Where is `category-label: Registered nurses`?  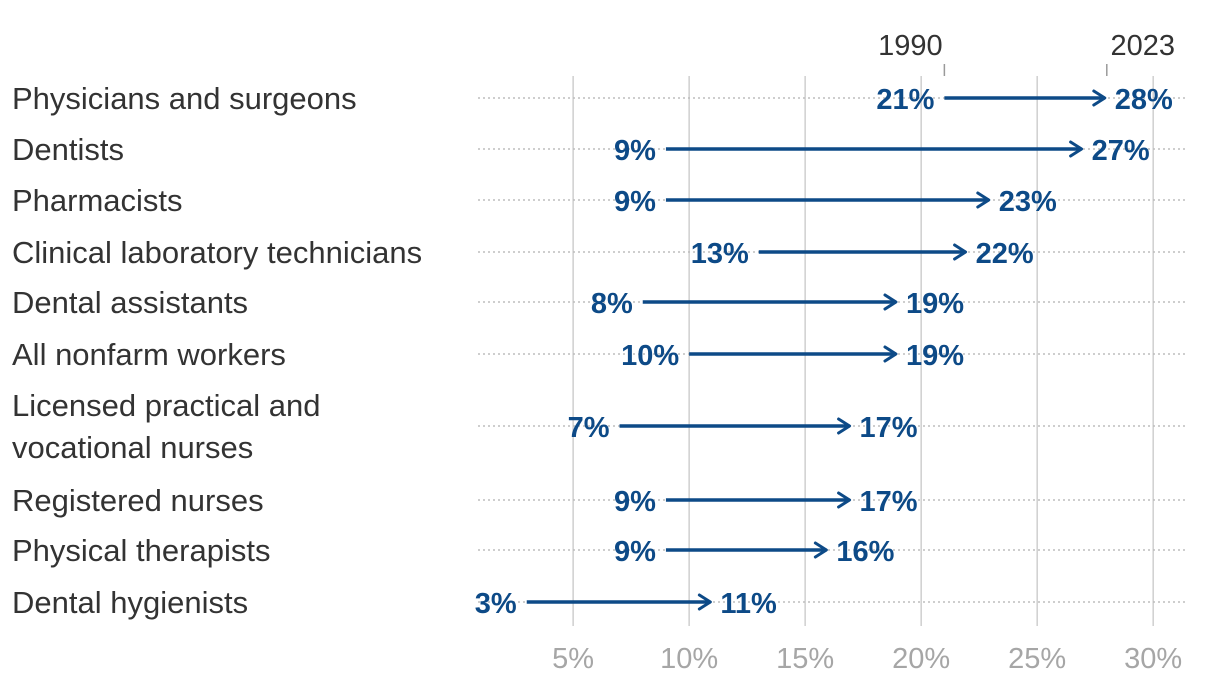
category-label: Registered nurses is located at coordinates (138, 500).